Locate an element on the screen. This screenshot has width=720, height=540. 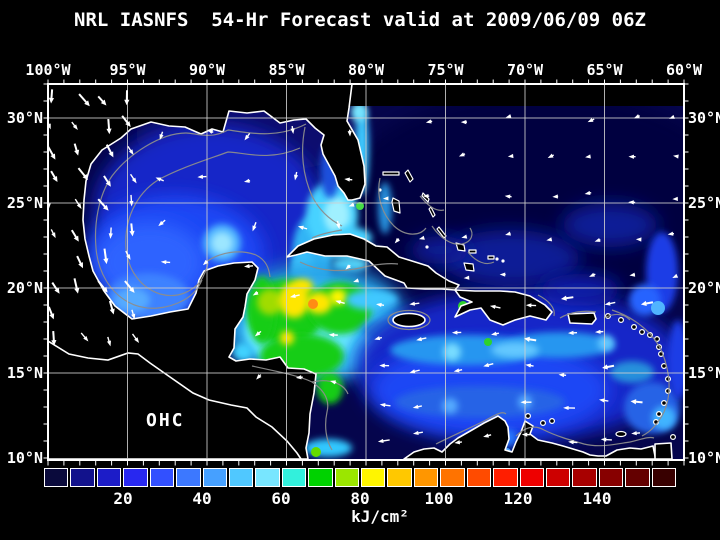
lat-axis-label-right: 10°N is located at coordinates (704, 458).